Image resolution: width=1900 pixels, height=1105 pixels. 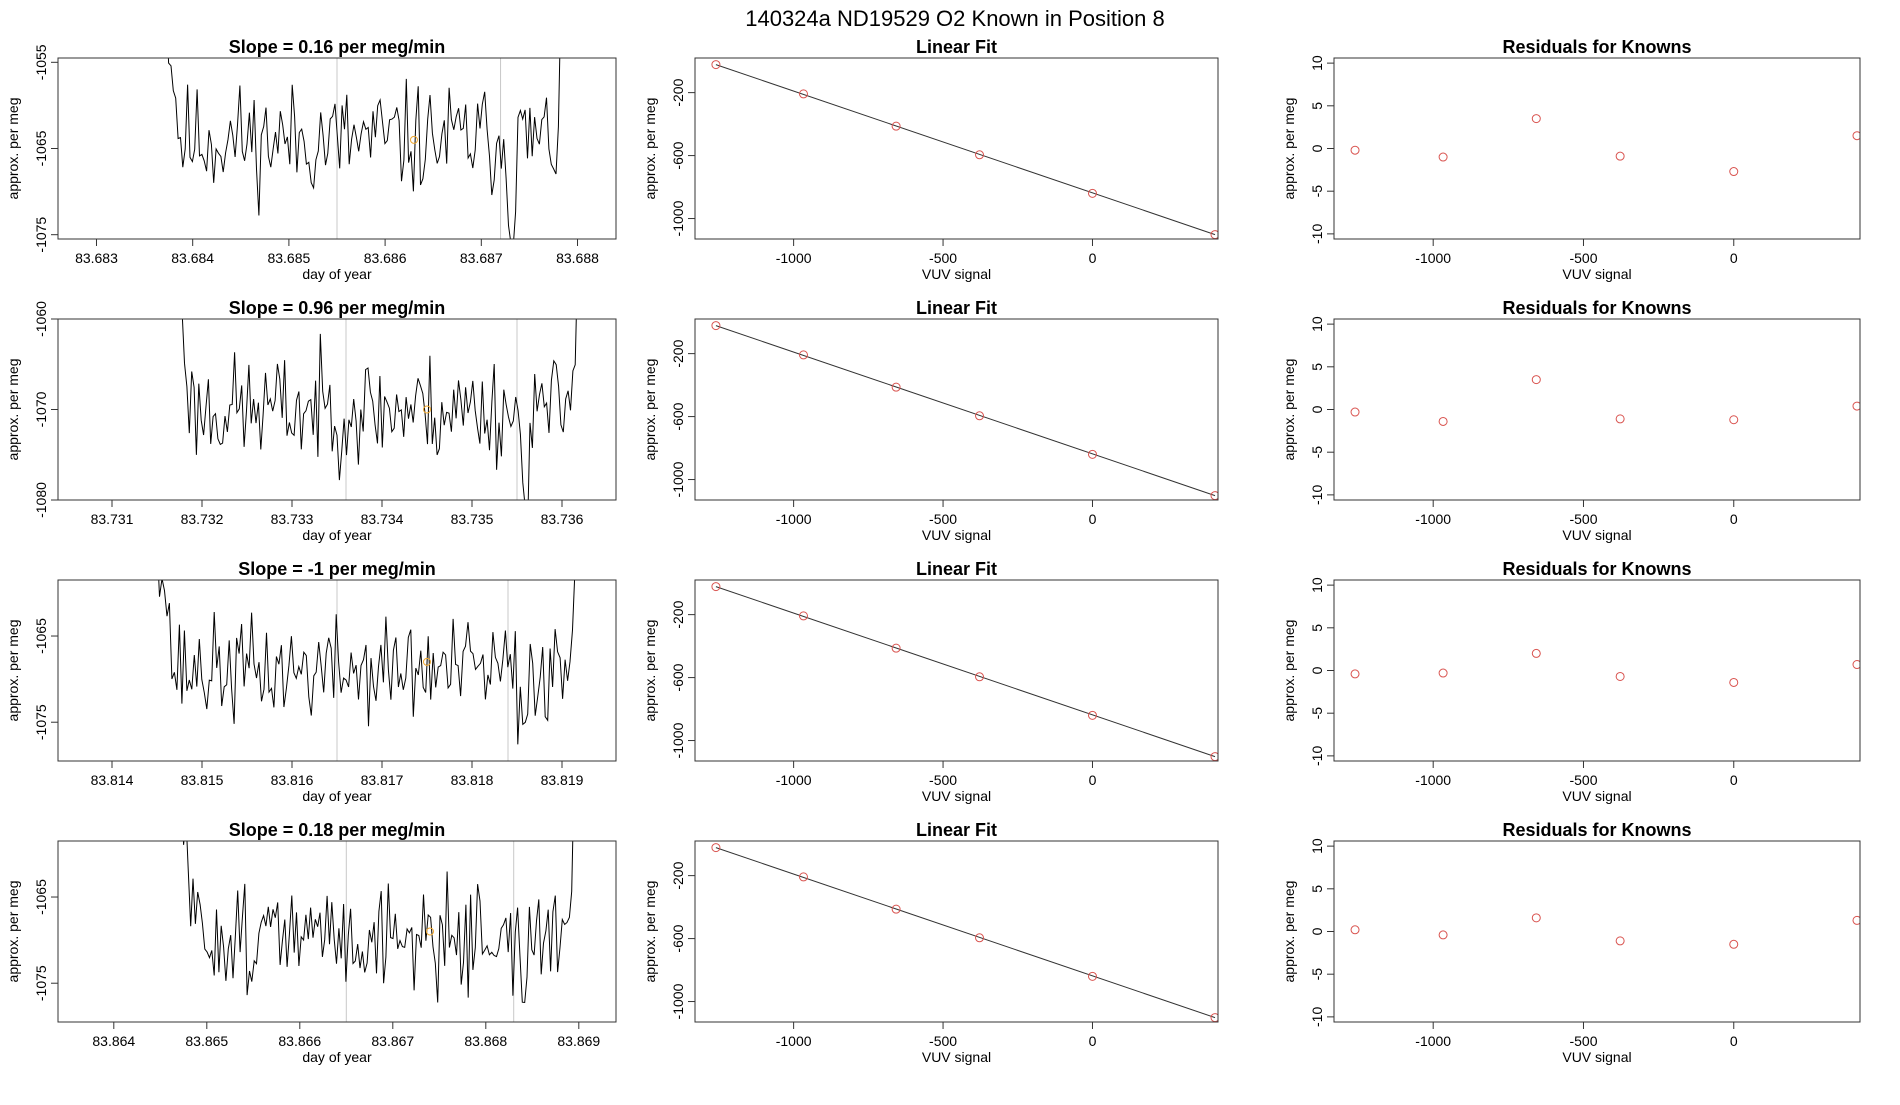 I want to click on x-tick-label: 83.732, so click(x=202, y=519).